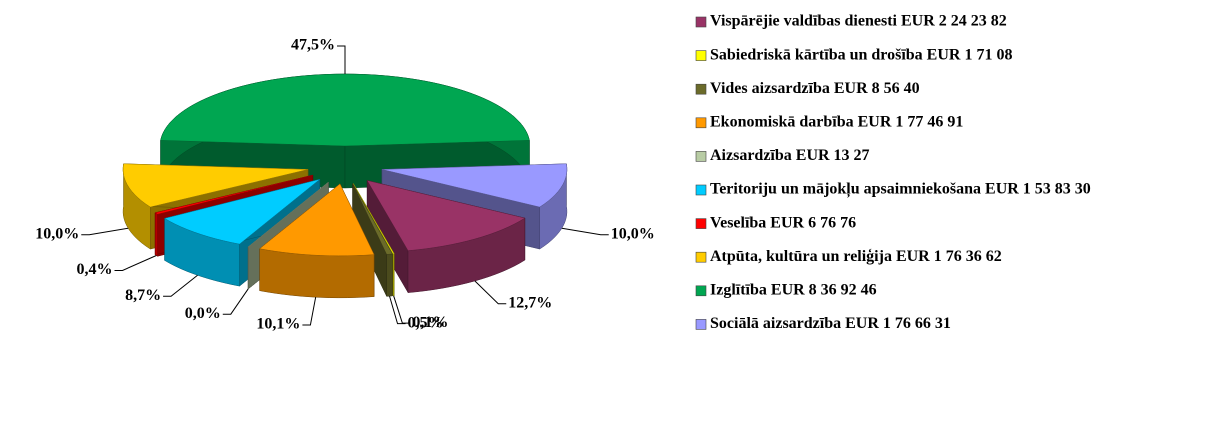 The height and width of the screenshot is (421, 1211). Describe the element at coordinates (278, 324) in the screenshot. I see `data-label: 10,1%` at that location.